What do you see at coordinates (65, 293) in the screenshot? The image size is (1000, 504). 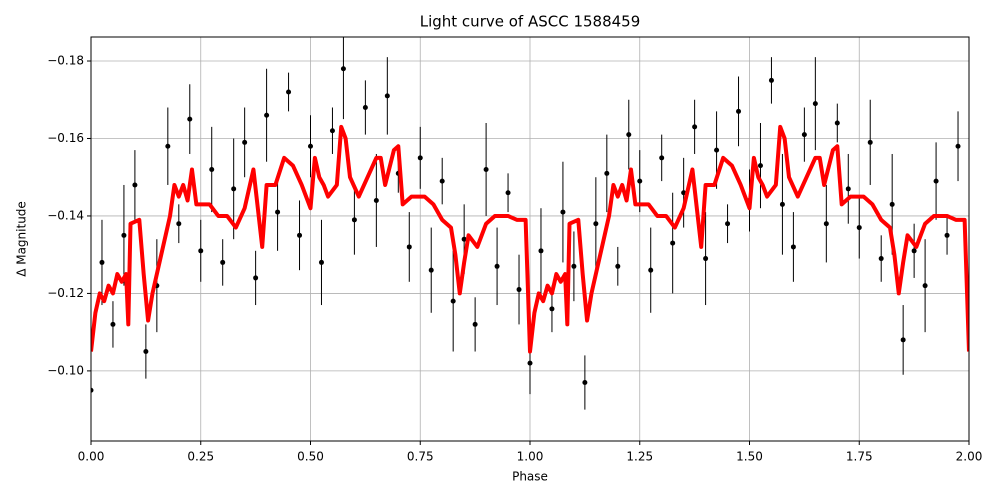 I see `y-tick-label: −0.12` at bounding box center [65, 293].